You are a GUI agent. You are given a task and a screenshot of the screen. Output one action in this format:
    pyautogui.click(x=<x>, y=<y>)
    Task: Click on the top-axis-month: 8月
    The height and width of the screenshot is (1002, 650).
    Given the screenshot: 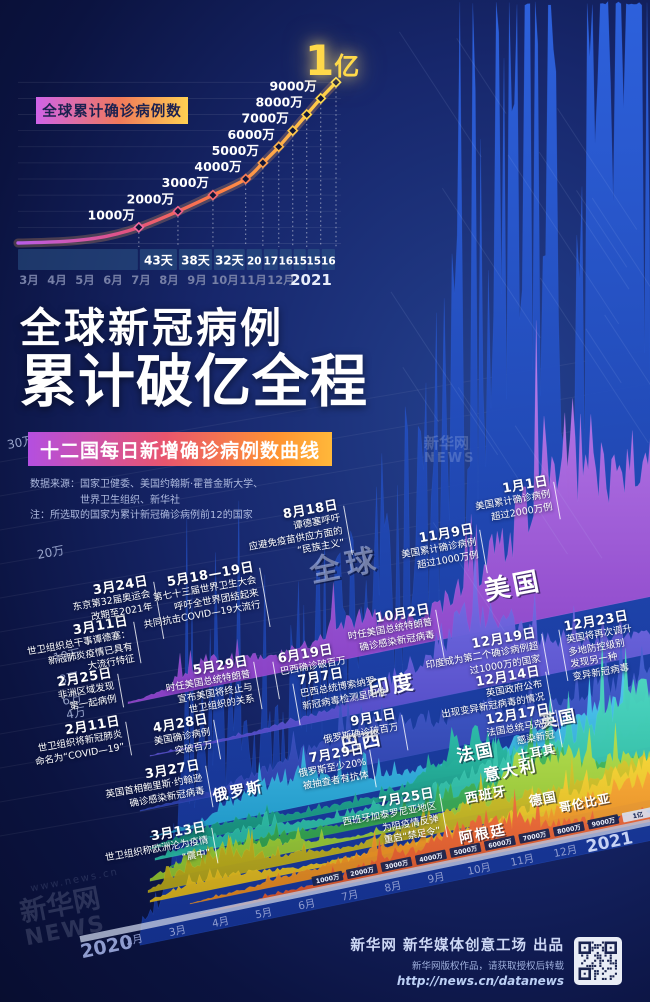 What is the action you would take?
    pyautogui.click(x=169, y=280)
    